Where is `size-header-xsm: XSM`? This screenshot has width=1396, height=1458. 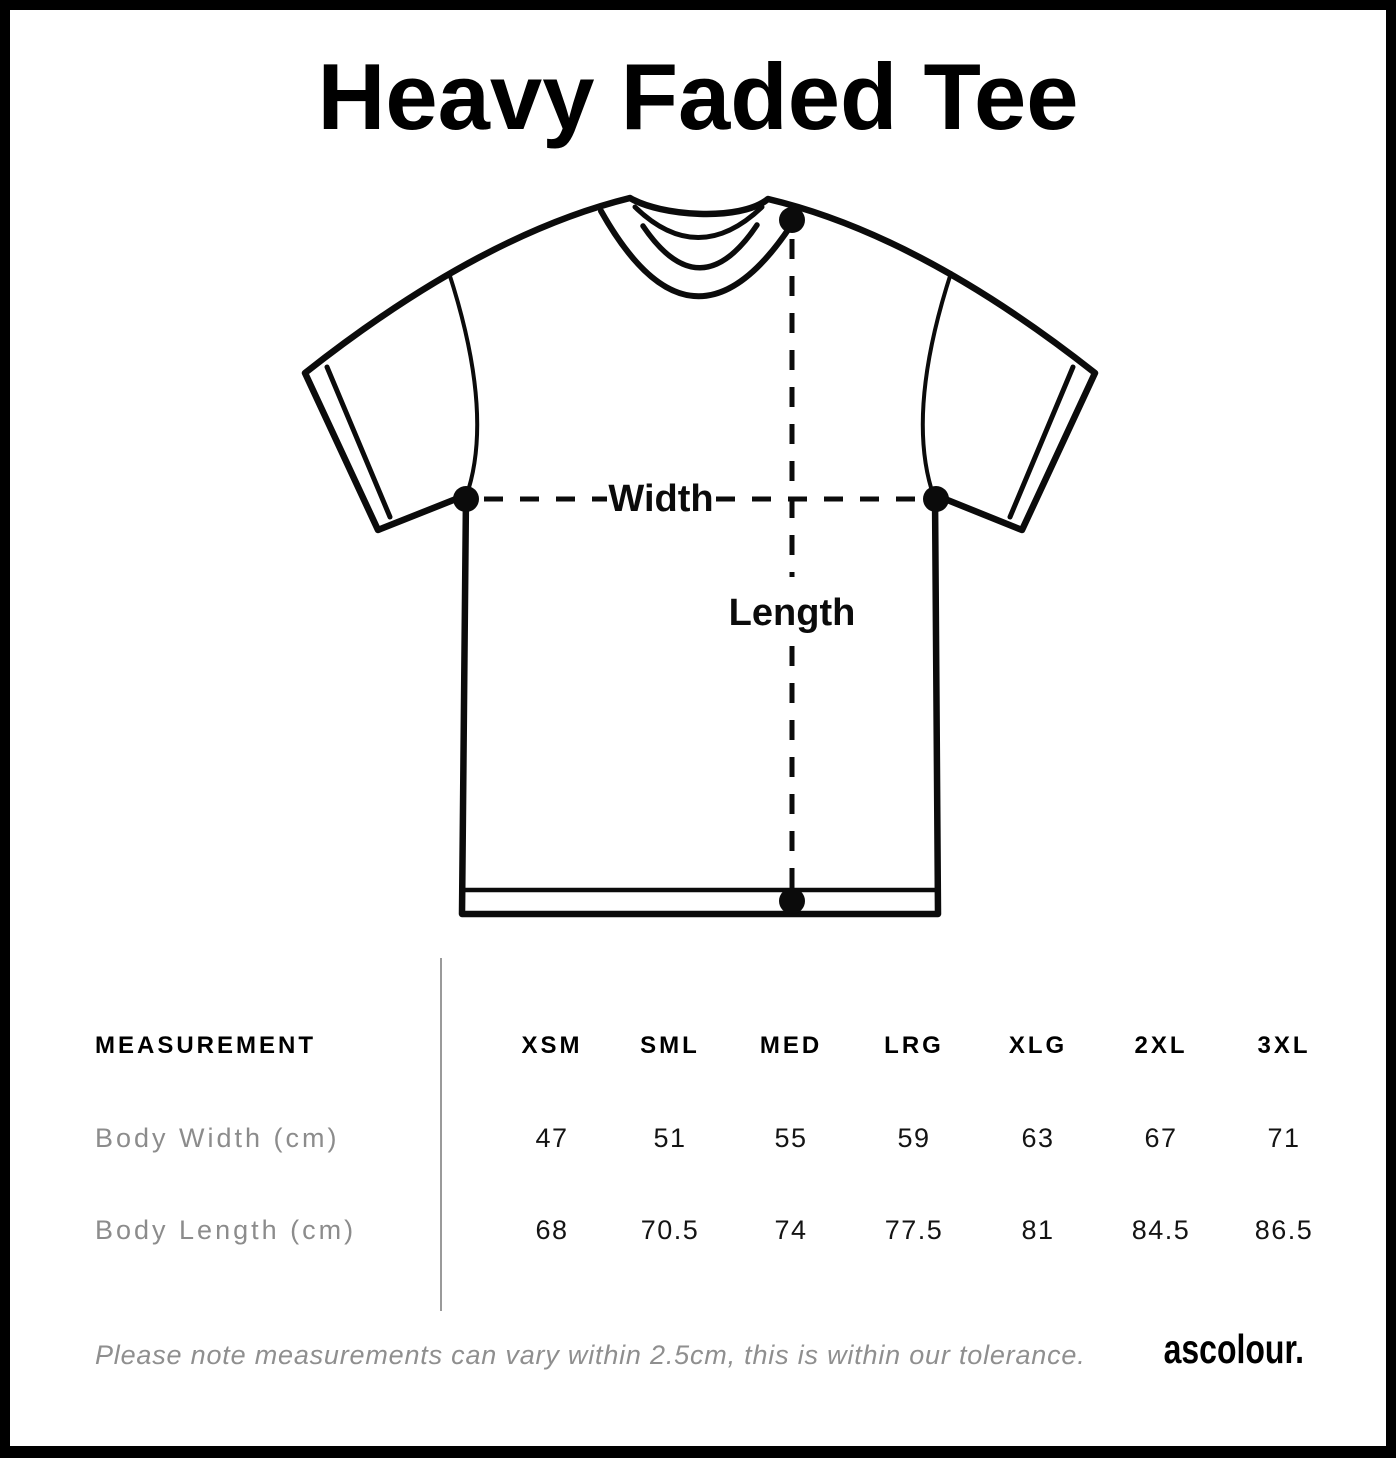
size-header-xsm: XSM is located at coordinates (552, 1045).